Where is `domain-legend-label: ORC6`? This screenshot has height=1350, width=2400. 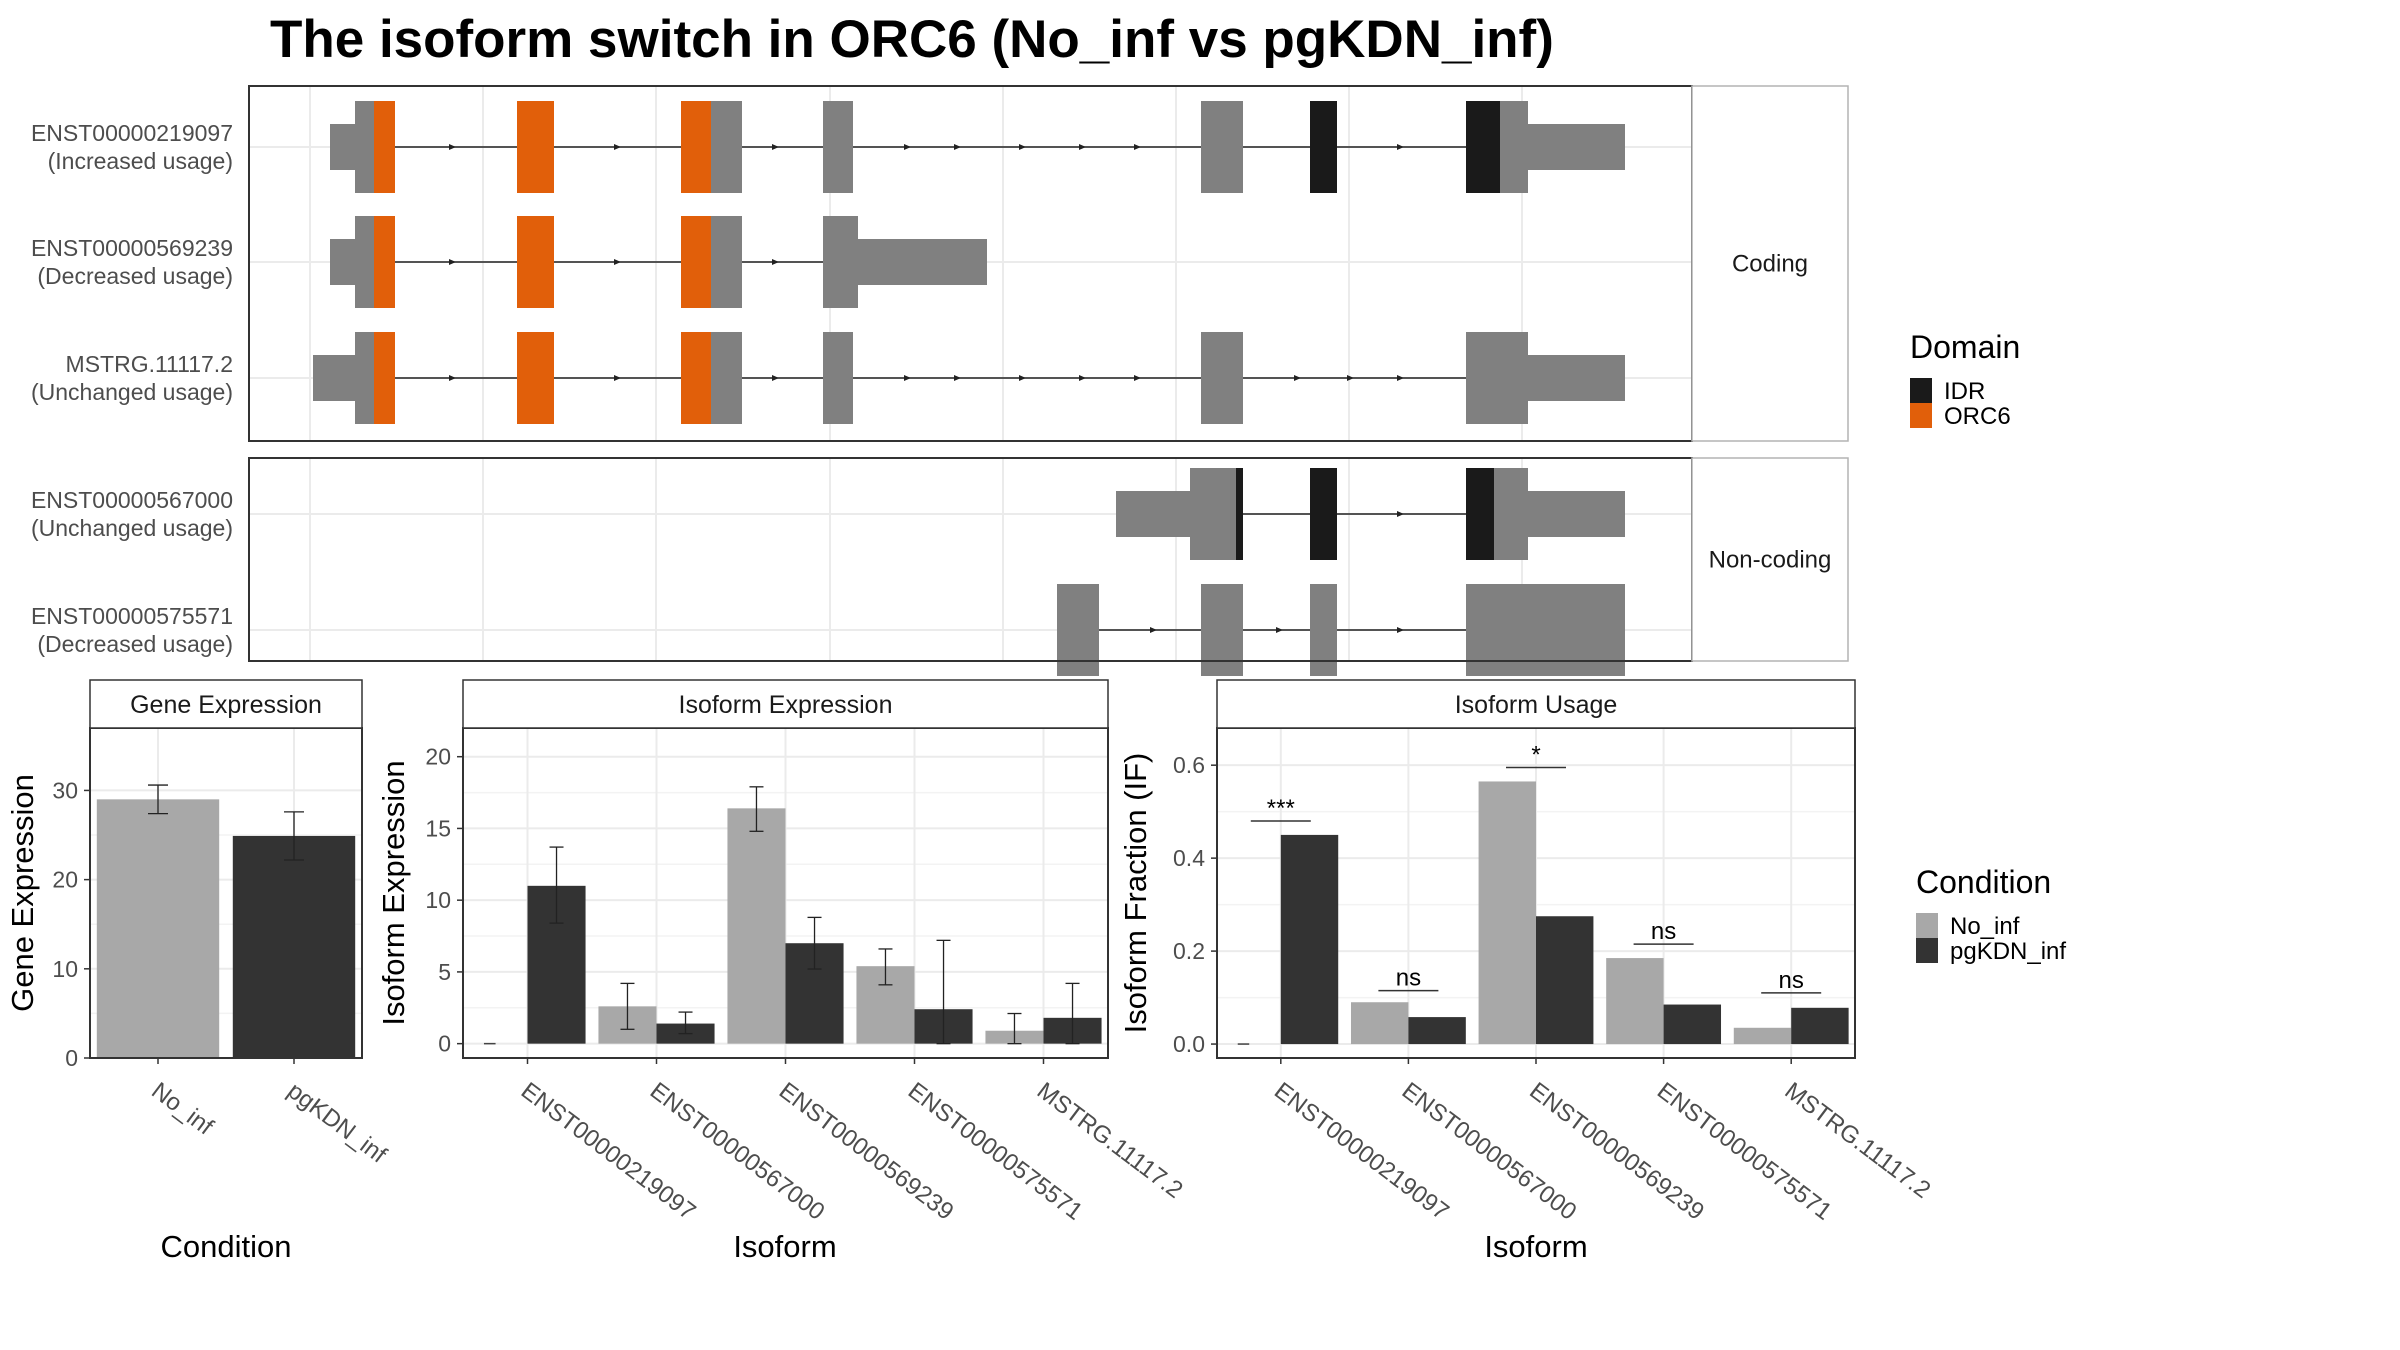
domain-legend-label: ORC6 is located at coordinates (1977, 416).